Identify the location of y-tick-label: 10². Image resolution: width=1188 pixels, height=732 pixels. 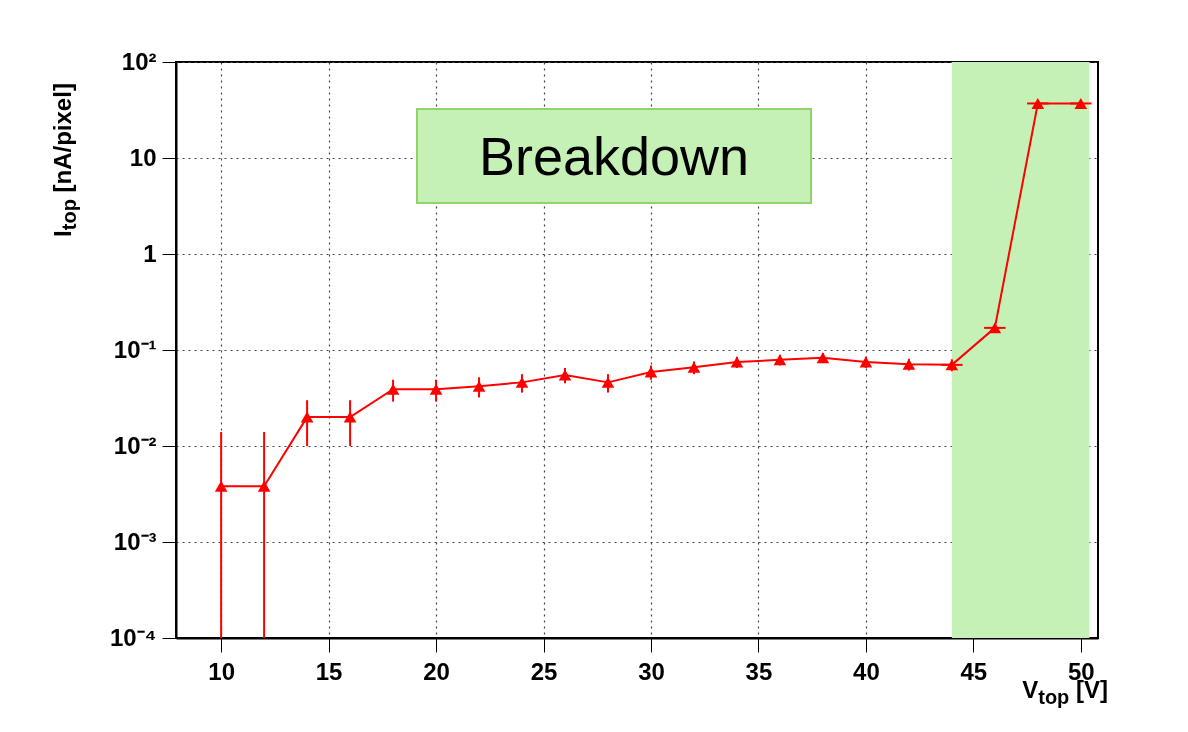
(139, 61).